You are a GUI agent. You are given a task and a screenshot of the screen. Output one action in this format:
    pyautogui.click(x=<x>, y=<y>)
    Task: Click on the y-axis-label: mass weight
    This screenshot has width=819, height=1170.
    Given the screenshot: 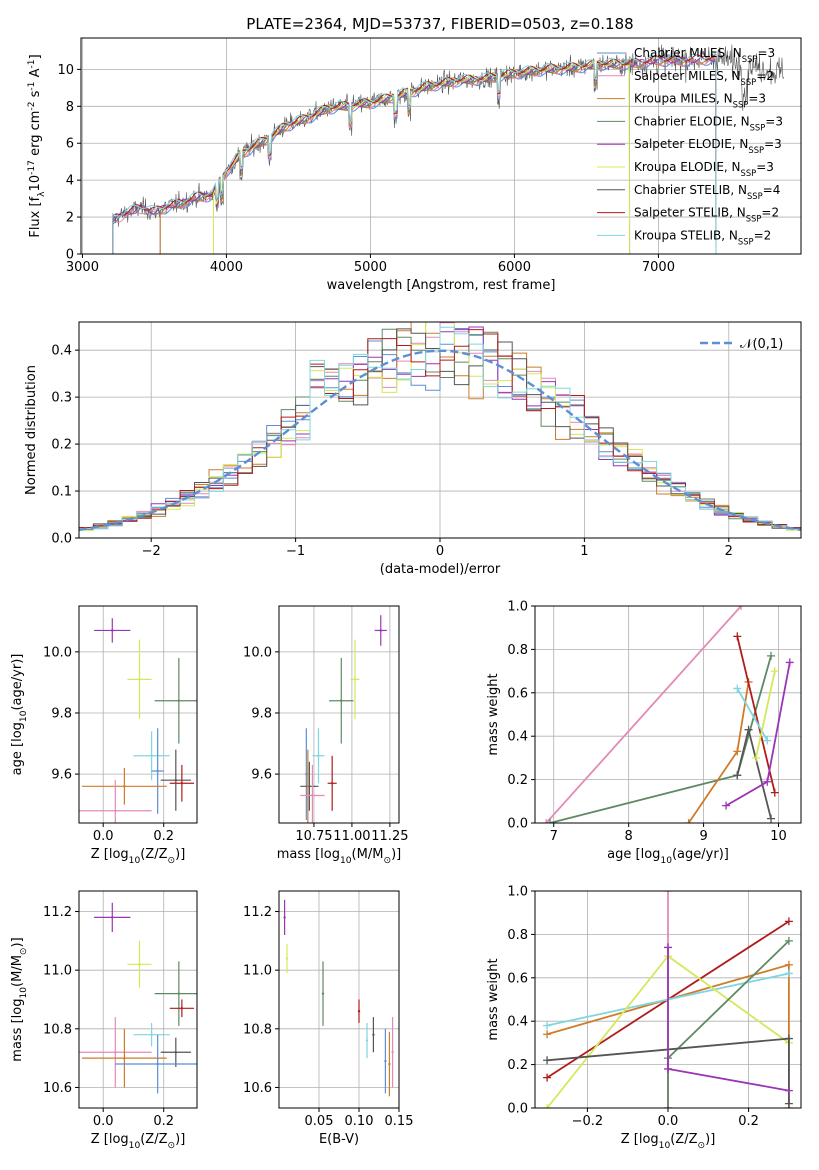 What is the action you would take?
    pyautogui.click(x=493, y=714)
    